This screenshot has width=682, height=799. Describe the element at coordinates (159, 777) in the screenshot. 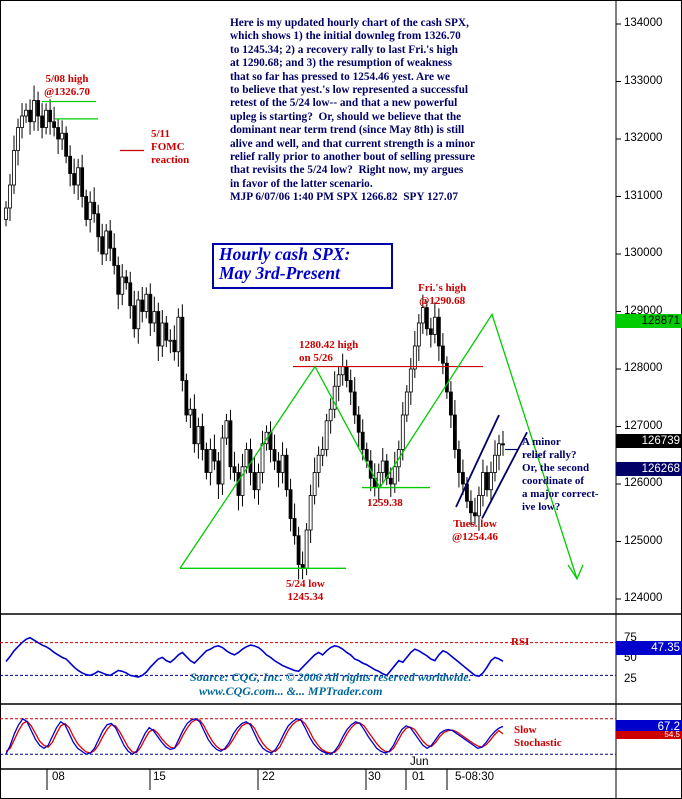

I see `x-tick-label: 15` at that location.